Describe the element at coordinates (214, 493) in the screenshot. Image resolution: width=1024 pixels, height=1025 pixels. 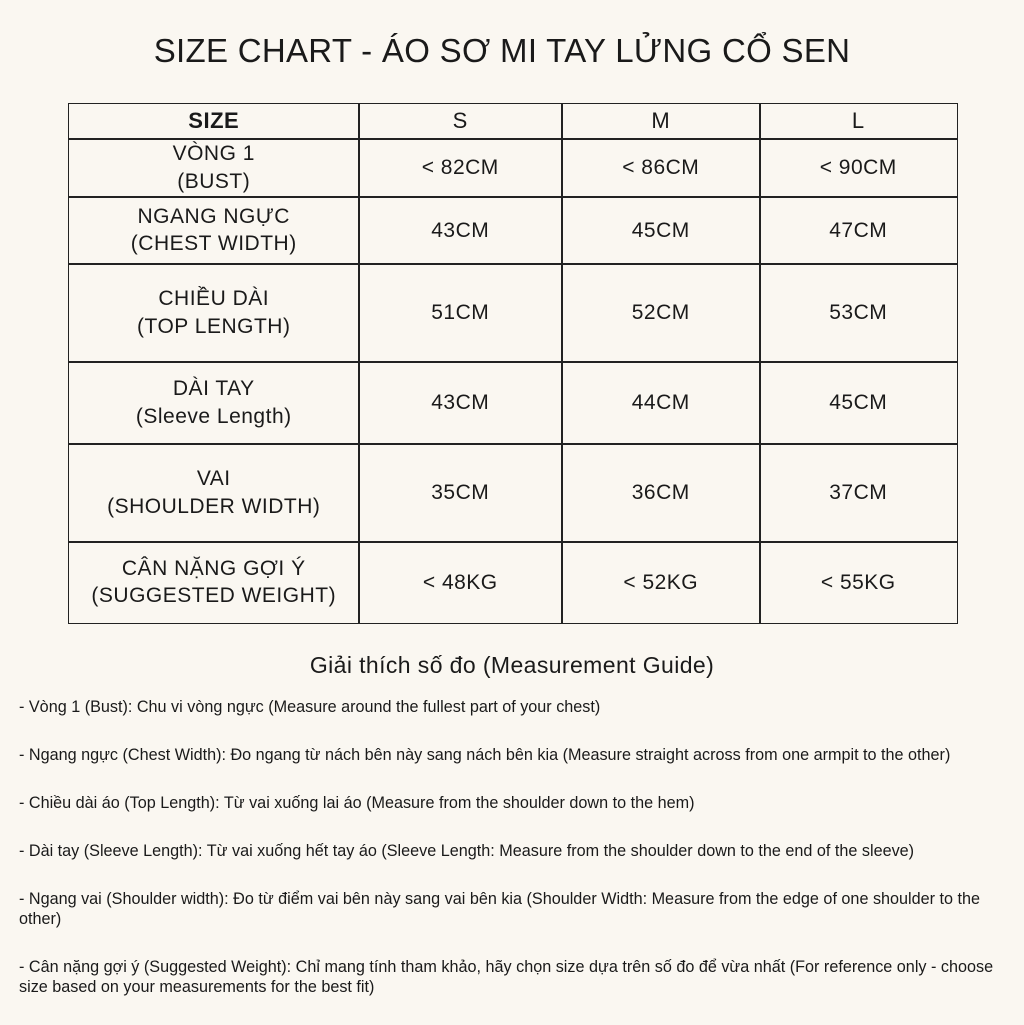
I see `row-label-cell: VAI (SHOULDER WIDTH)` at that location.